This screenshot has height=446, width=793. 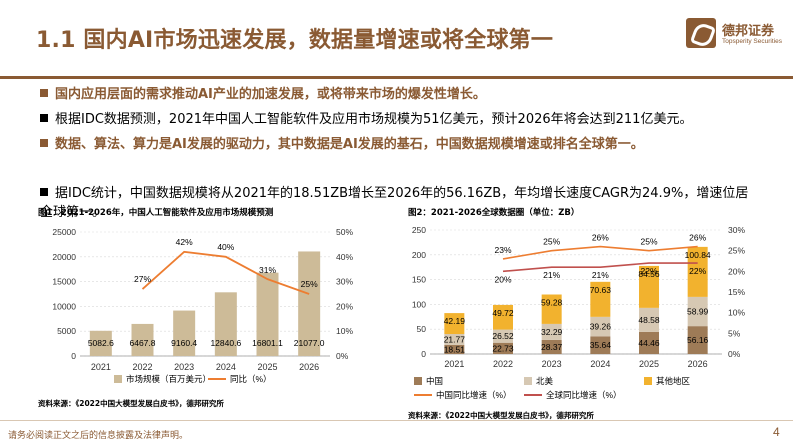 I want to click on bar-value-label: 6467.8, so click(x=143, y=343).